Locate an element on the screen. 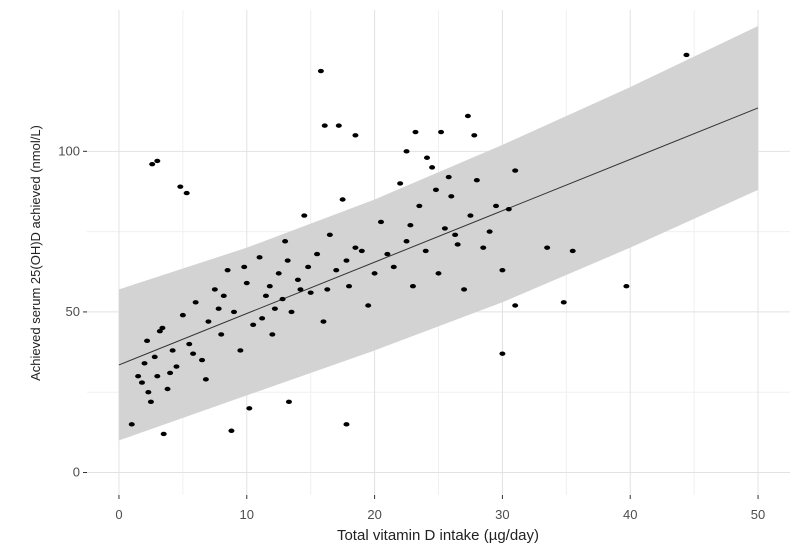 This screenshot has width=800, height=548. y-tick-label: 0 is located at coordinates (76, 472).